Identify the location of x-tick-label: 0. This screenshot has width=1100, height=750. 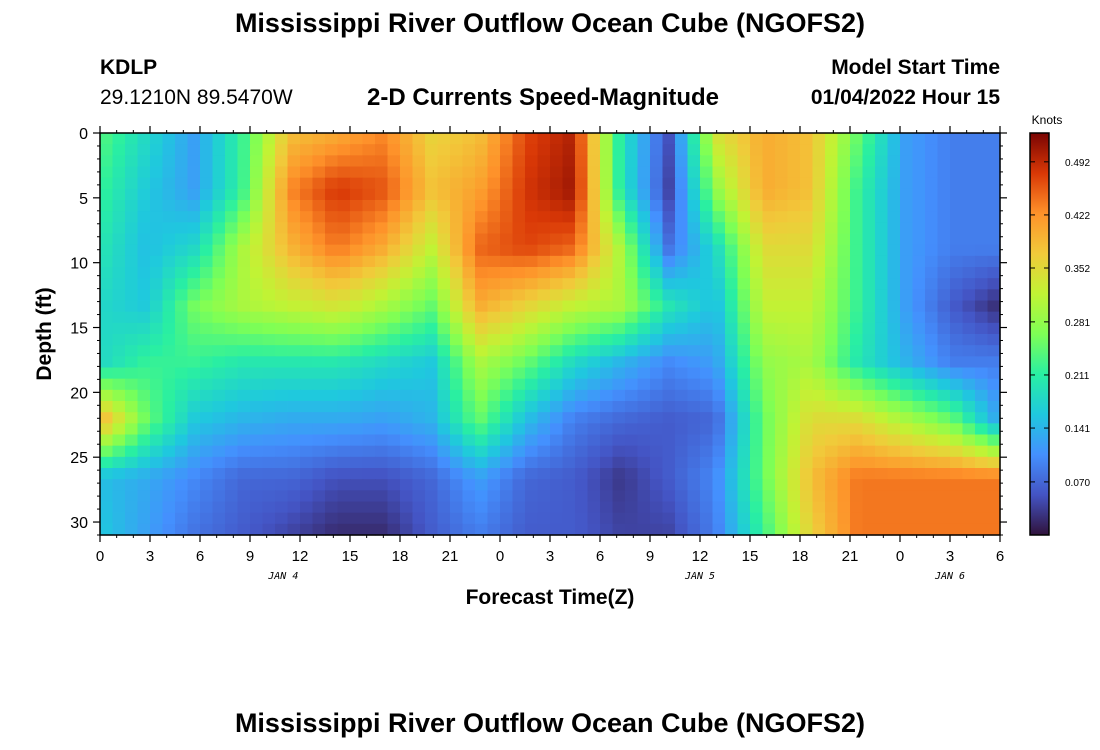
(500, 556).